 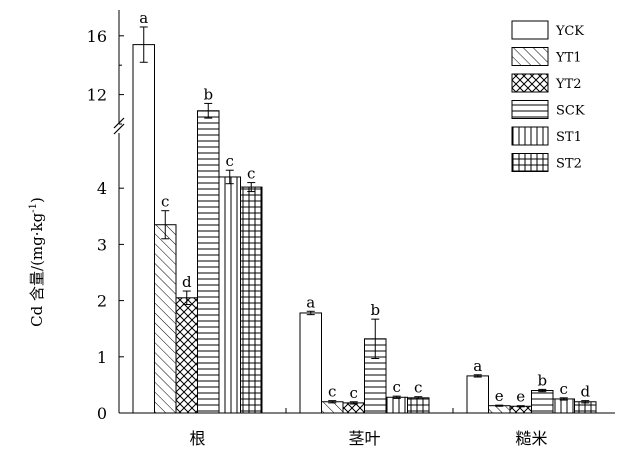 What do you see at coordinates (186, 355) in the screenshot?
I see `bar-YT2` at bounding box center [186, 355].